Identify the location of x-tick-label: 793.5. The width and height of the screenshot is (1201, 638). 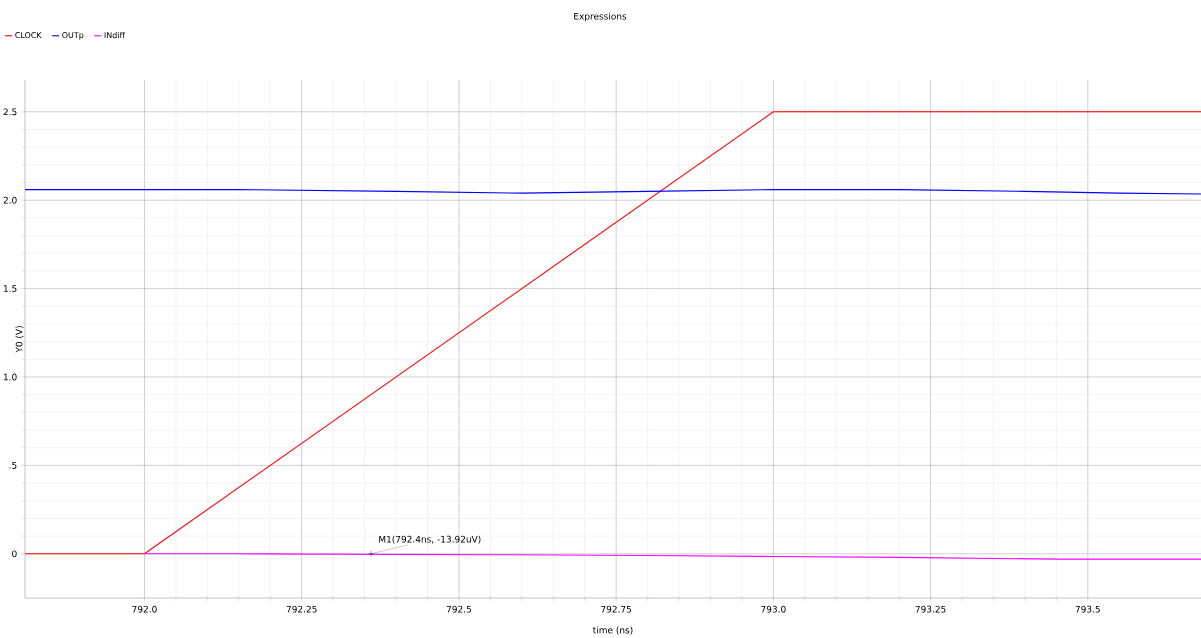
(1087, 609).